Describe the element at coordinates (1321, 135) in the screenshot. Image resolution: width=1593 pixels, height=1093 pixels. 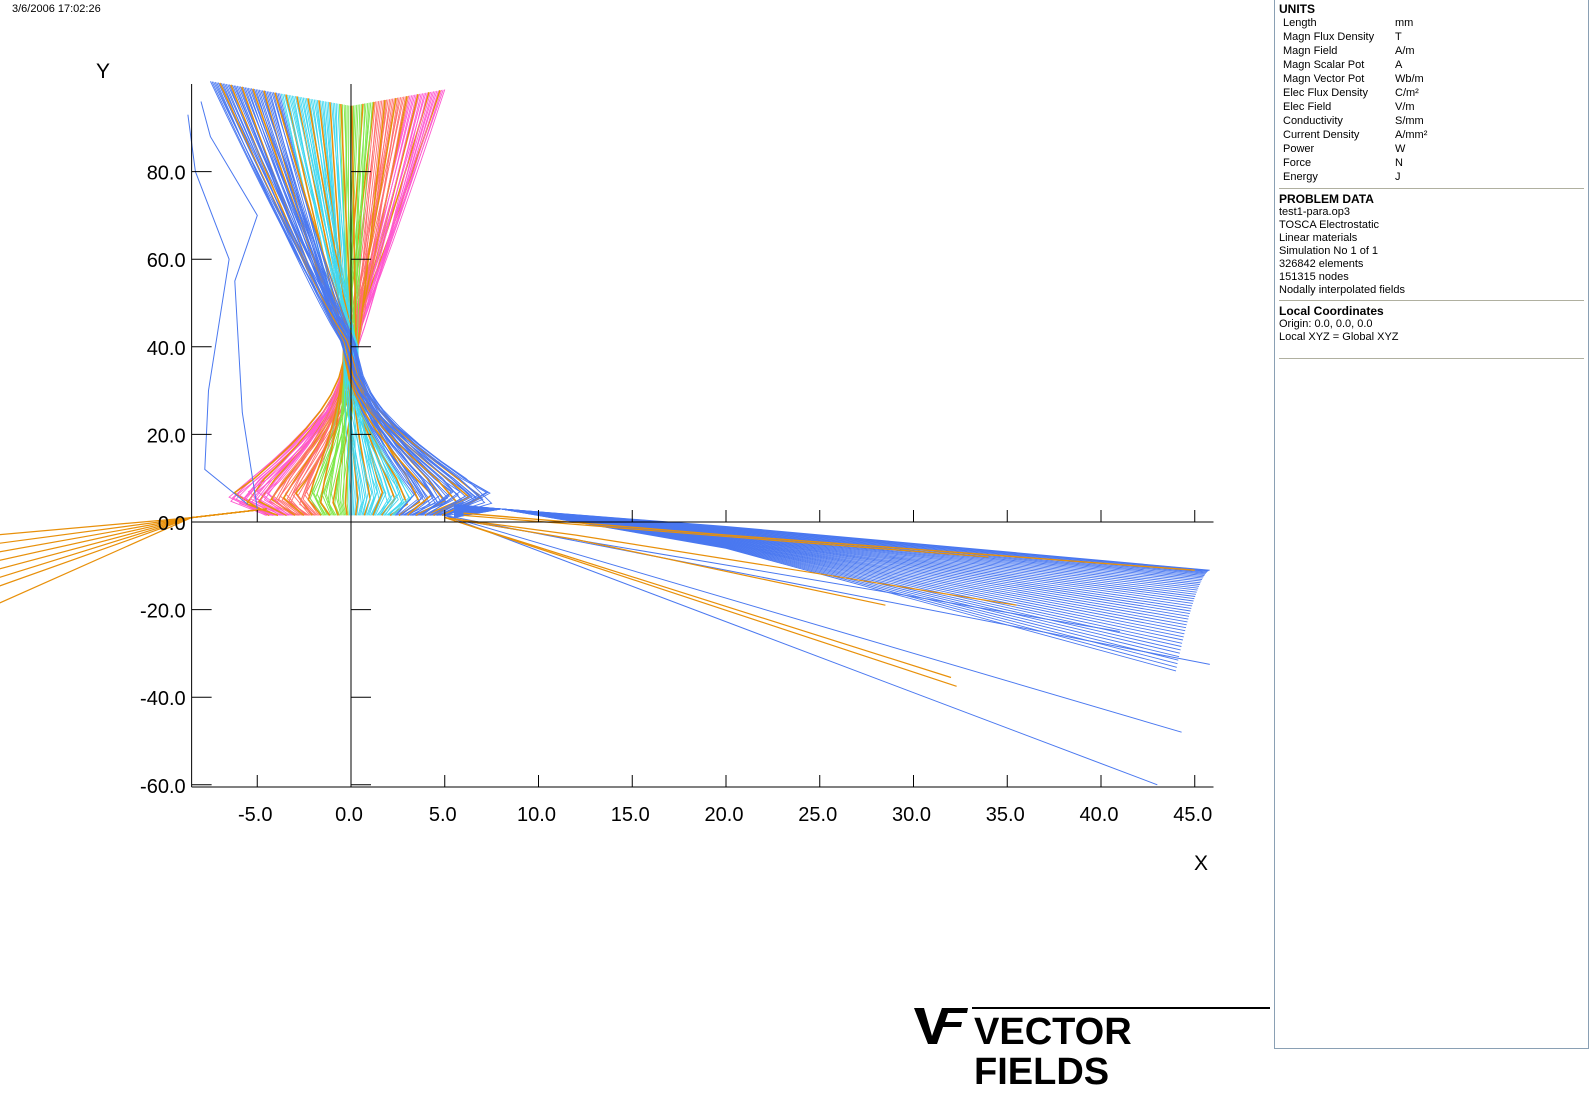
I see `unit-quantity: Current Density` at that location.